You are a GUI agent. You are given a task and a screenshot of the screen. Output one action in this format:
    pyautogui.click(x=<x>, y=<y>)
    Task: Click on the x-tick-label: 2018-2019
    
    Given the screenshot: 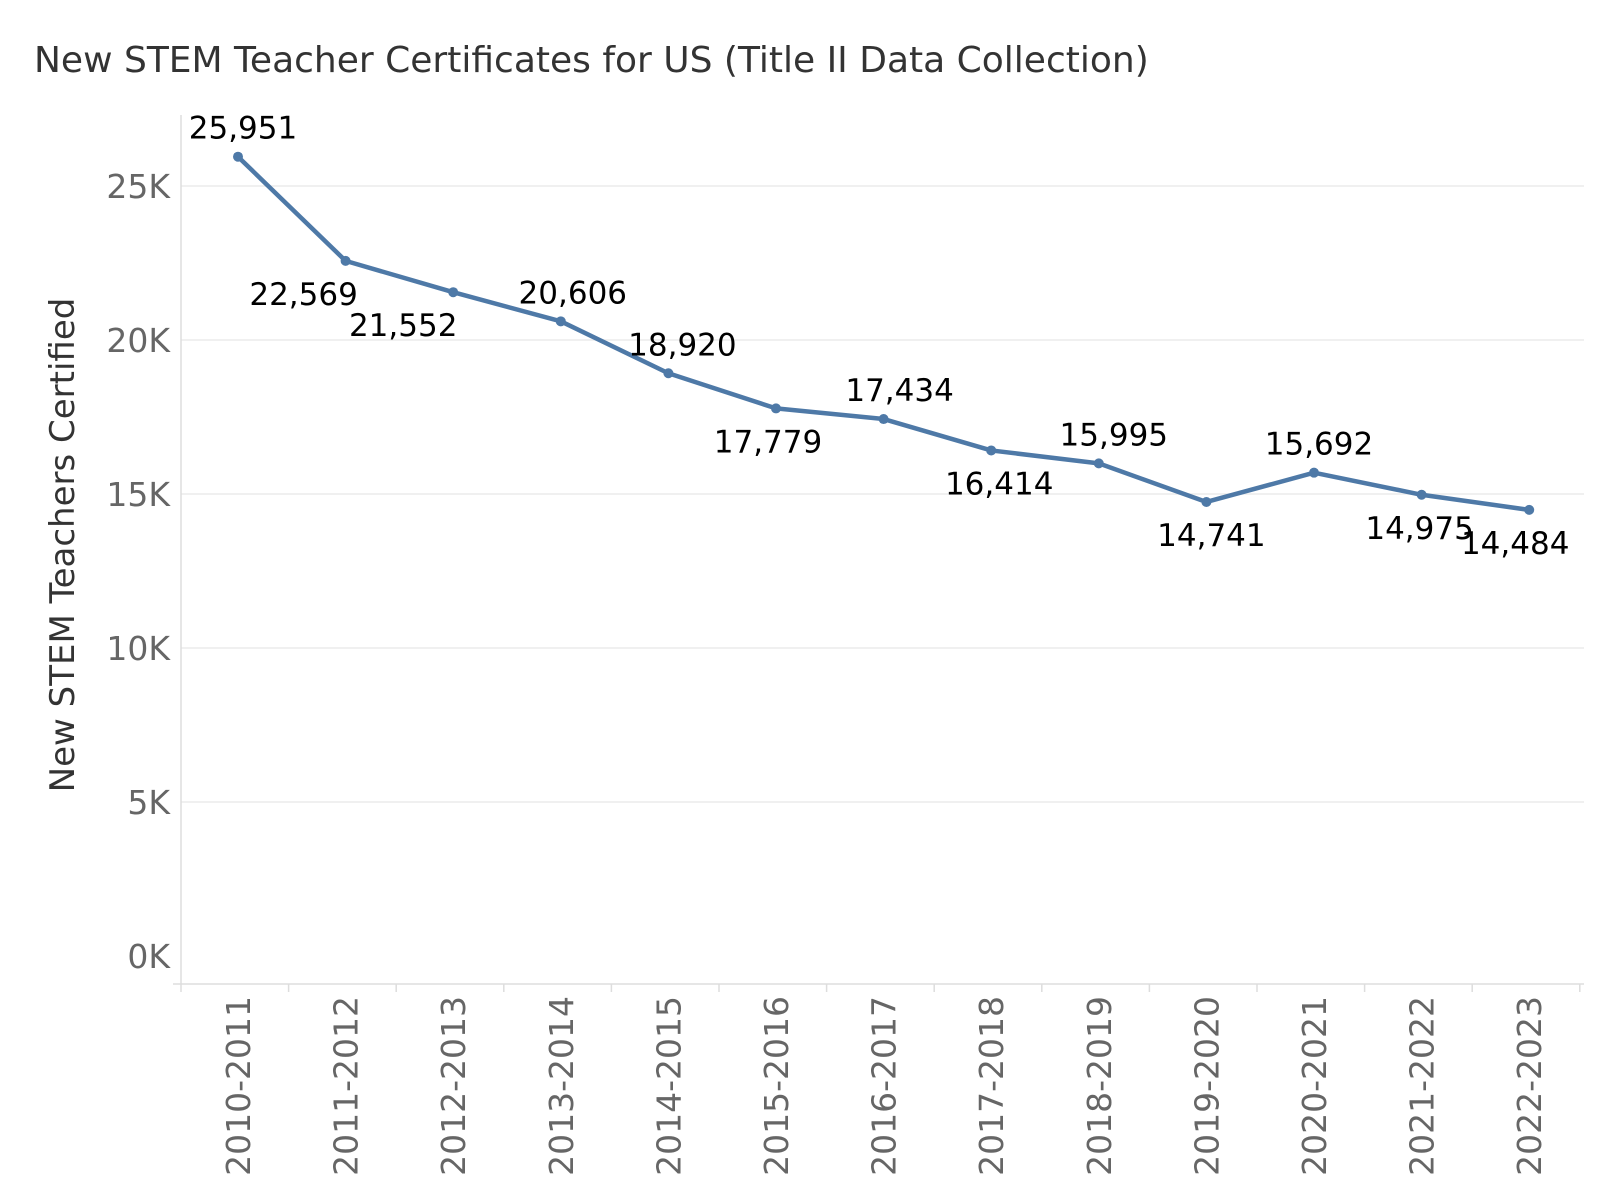 What is the action you would take?
    pyautogui.click(x=1099, y=1086)
    